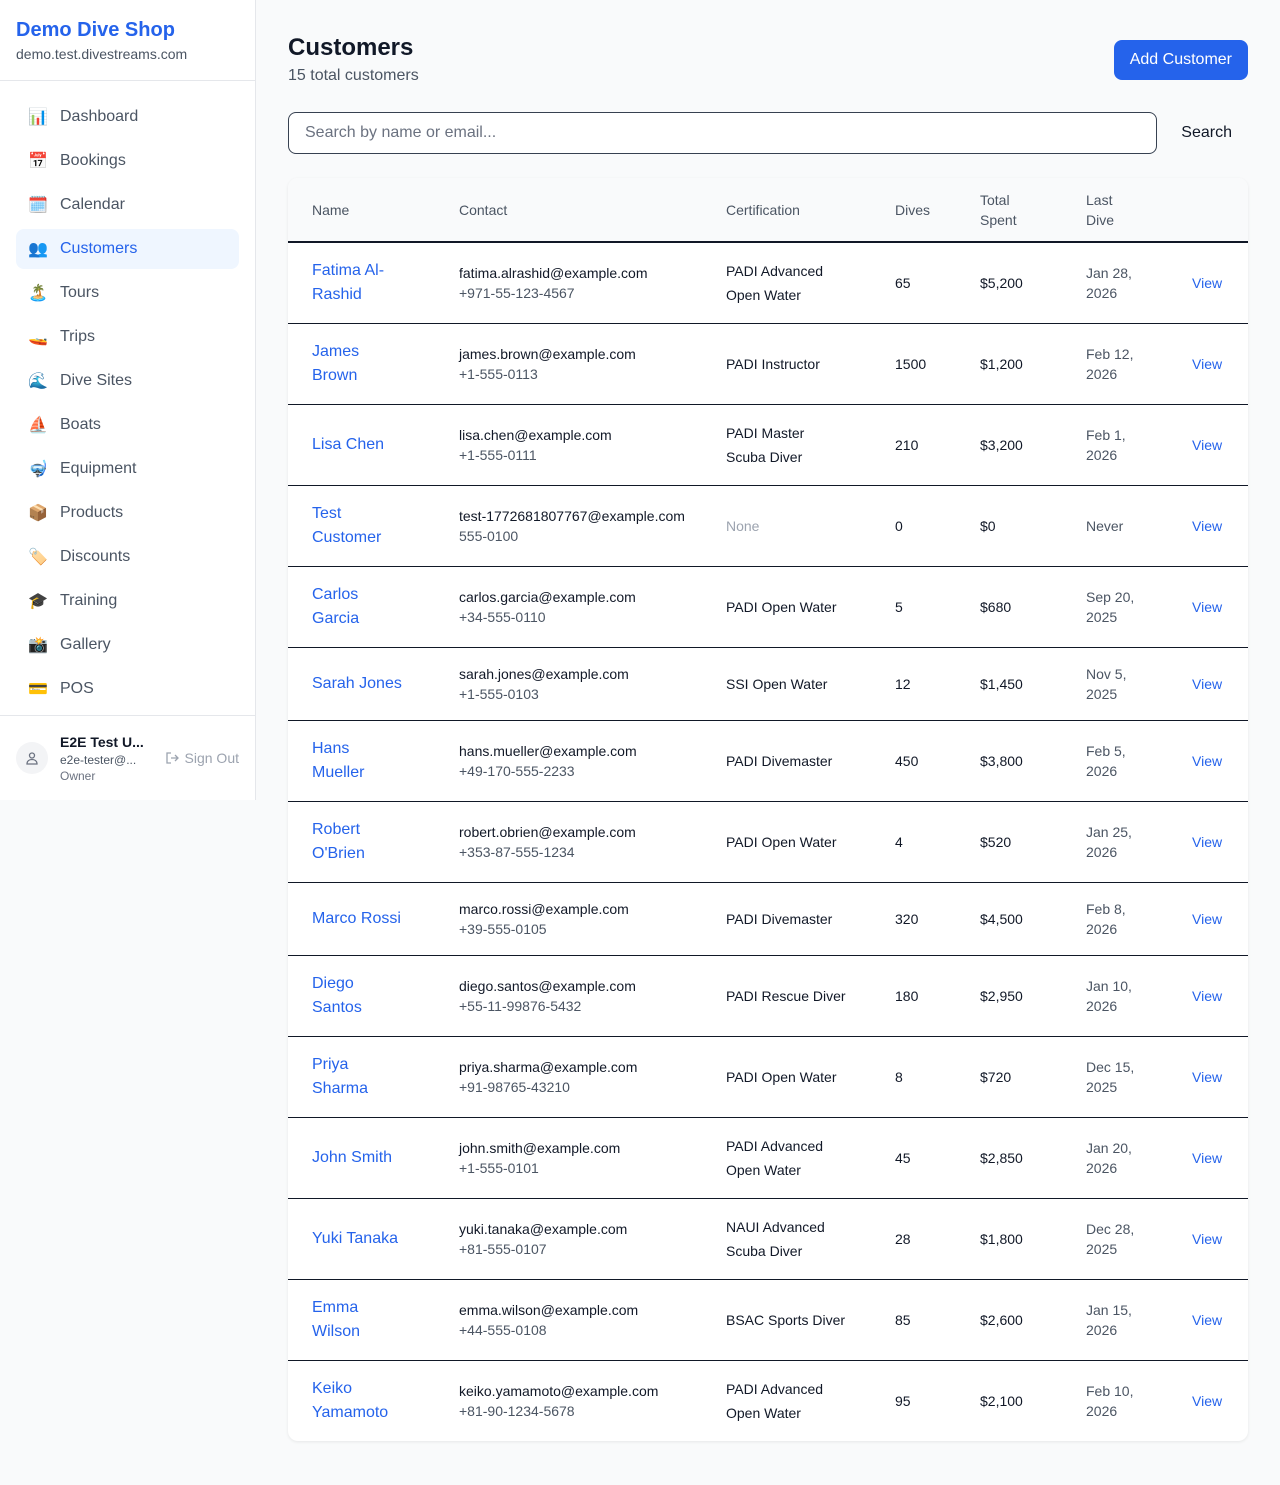  Describe the element at coordinates (1033, 364) in the screenshot. I see `customer-total-spent: $1,200` at that location.